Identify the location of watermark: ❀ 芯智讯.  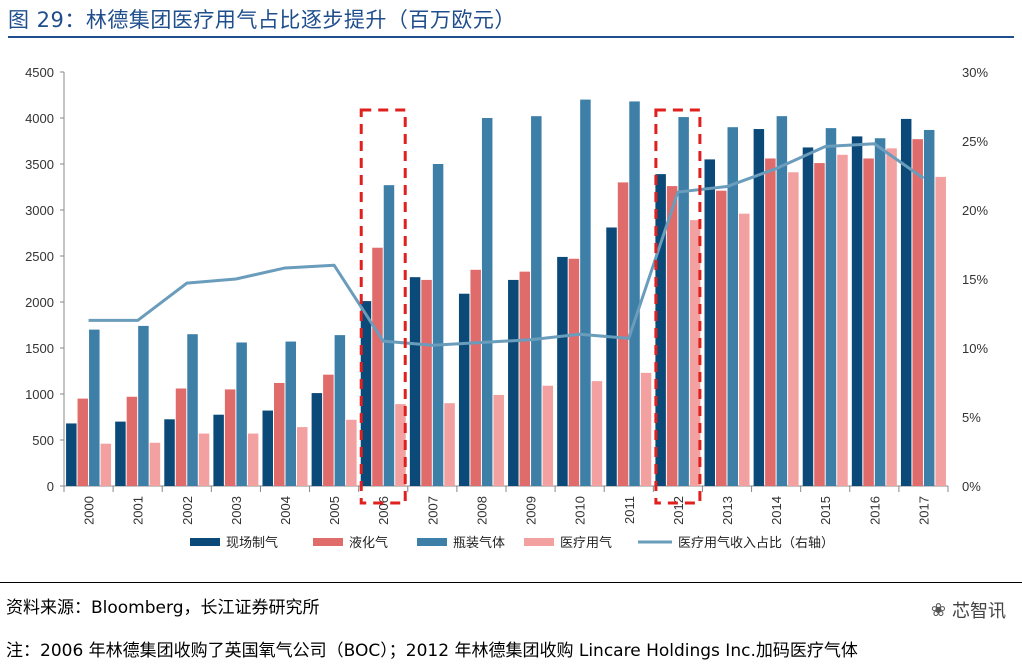
(968, 610).